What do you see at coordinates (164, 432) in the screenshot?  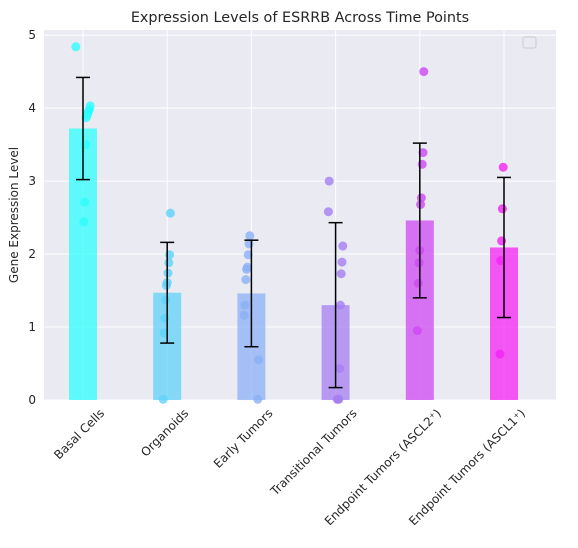 I see `x-tick-label: Organoids` at bounding box center [164, 432].